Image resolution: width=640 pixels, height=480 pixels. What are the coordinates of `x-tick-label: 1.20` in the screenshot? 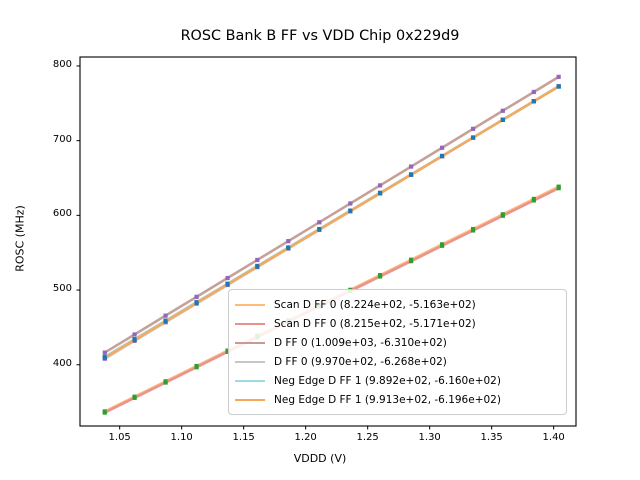 It's located at (305, 437).